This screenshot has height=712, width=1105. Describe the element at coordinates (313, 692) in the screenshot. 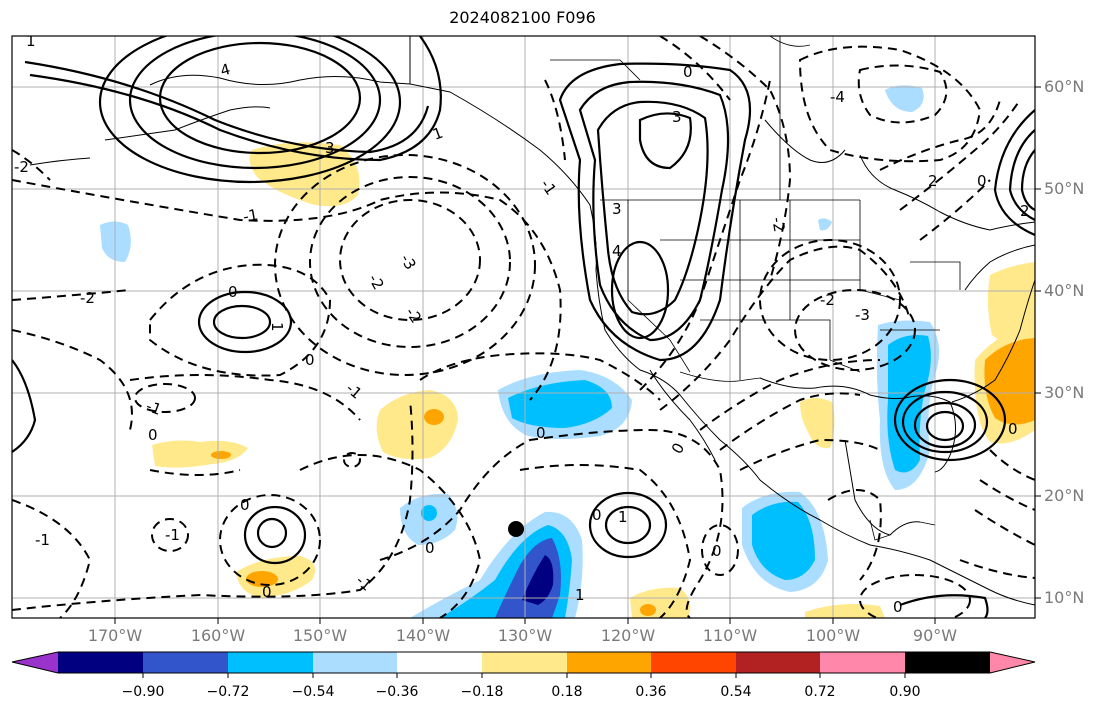

I see `colorbar-tick-label: −0.54` at that location.